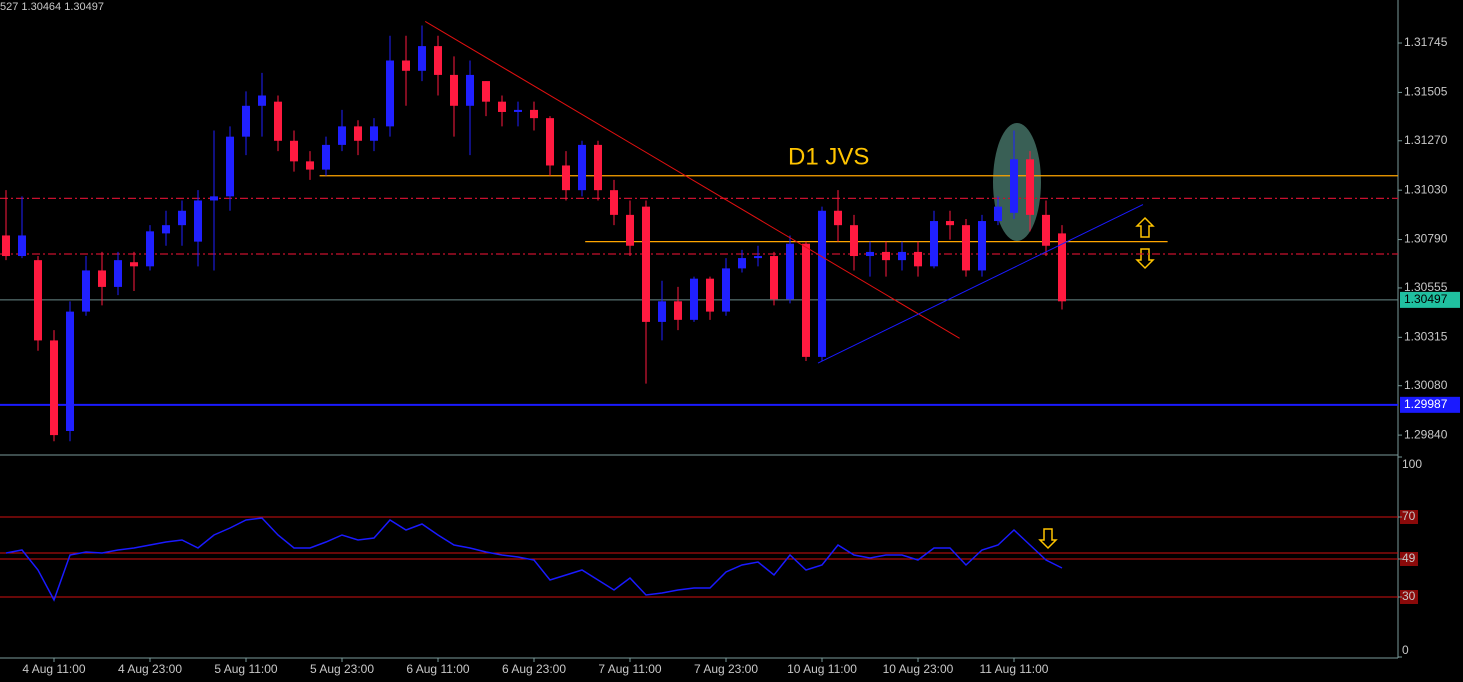  What do you see at coordinates (822, 669) in the screenshot?
I see `x-tick-label: 10 Aug 11:00` at bounding box center [822, 669].